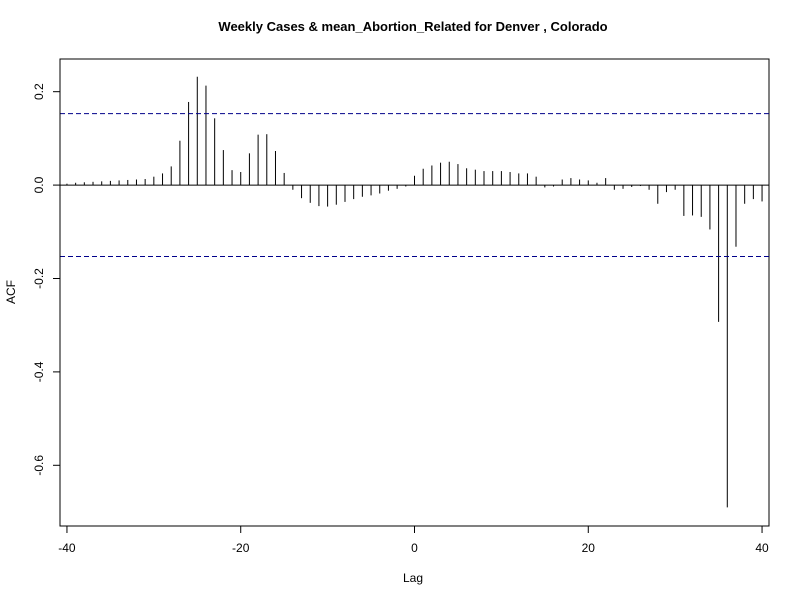 The image size is (800, 605). Describe the element at coordinates (39, 91) in the screenshot. I see `y-tick-label: 0.2` at that location.